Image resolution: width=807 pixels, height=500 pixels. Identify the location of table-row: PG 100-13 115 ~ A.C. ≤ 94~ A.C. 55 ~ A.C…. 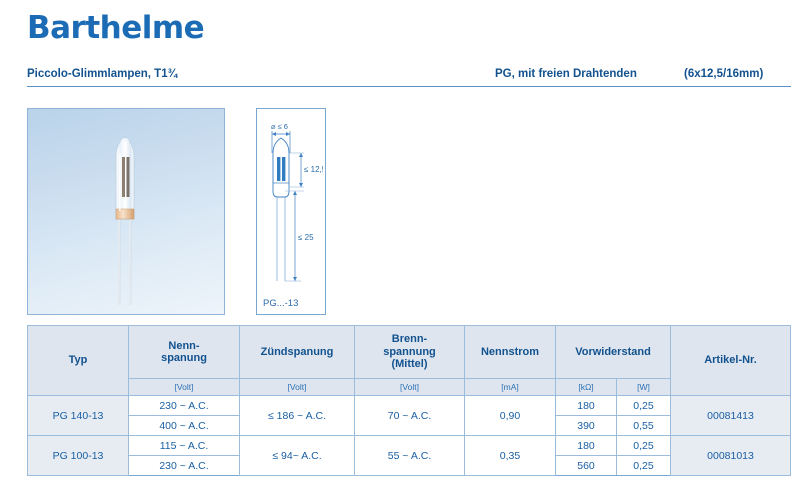
(409, 455).